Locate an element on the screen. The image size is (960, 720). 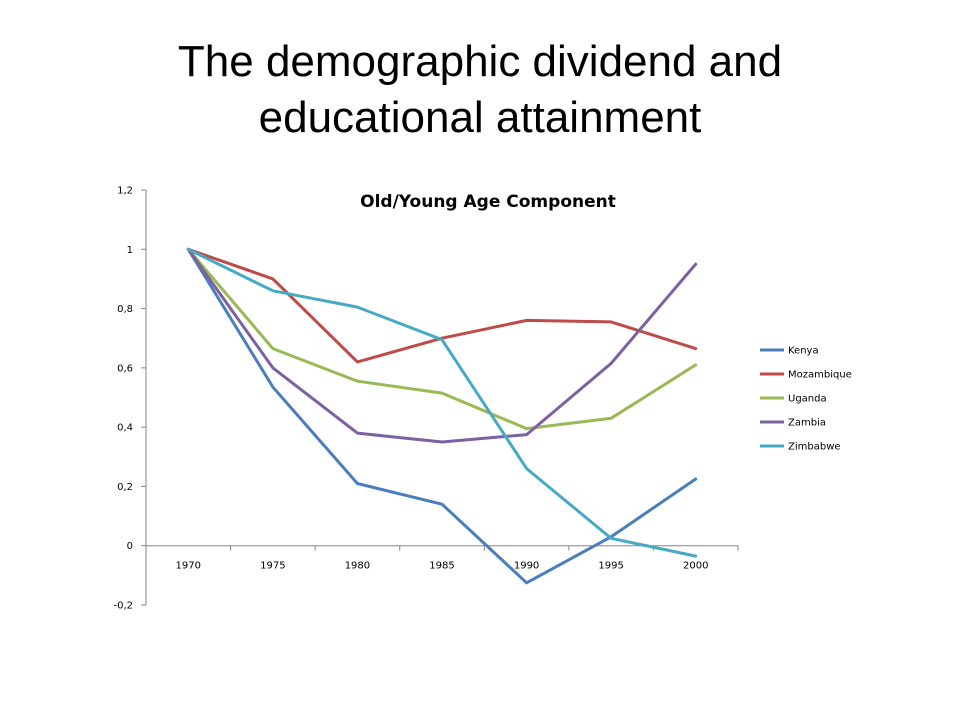
x-tick-label: 2000 is located at coordinates (695, 566).